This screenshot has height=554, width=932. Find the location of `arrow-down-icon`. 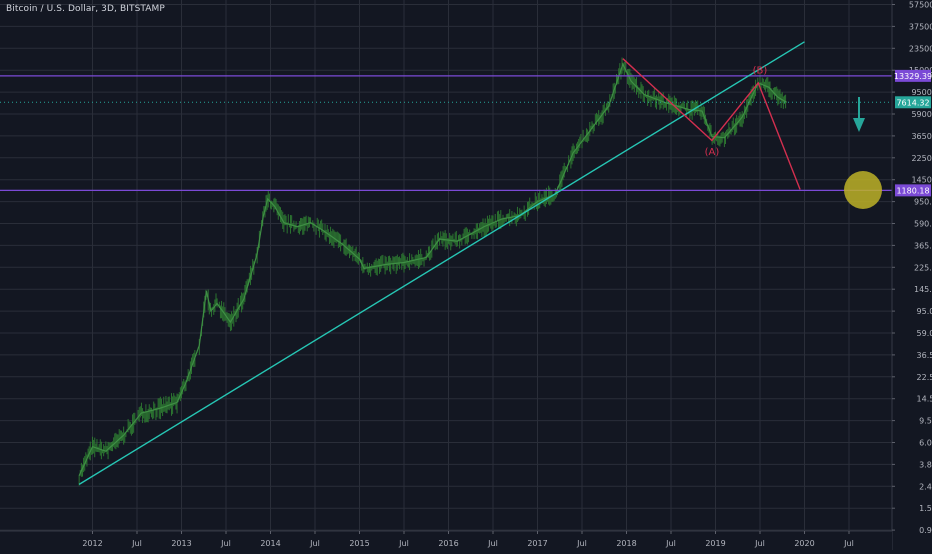

arrow-down-icon is located at coordinates (859, 125).